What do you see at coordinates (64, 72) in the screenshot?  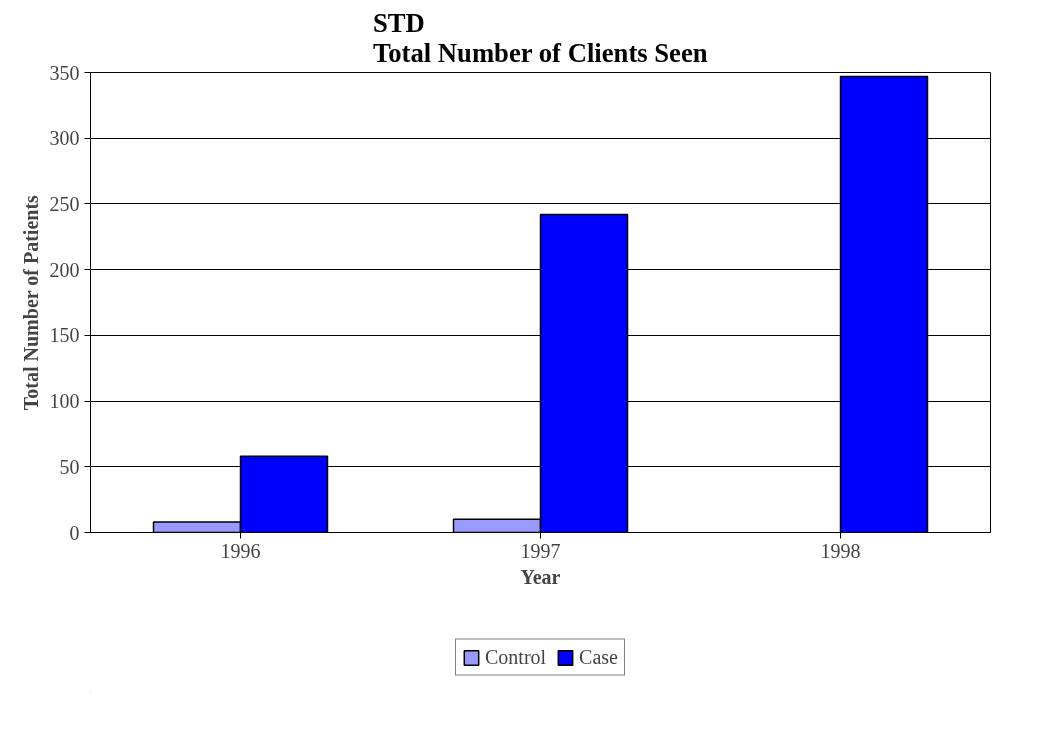 I see `y-tick-label: 350` at bounding box center [64, 72].